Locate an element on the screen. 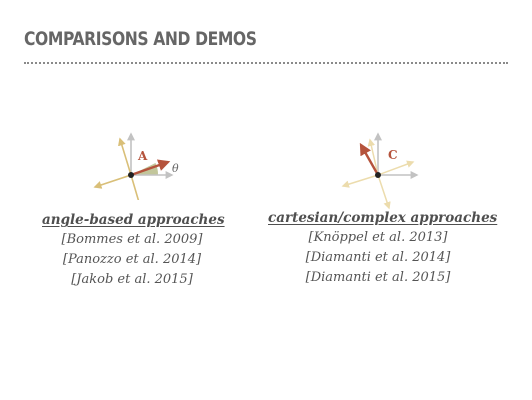  reference-item: [Diamanti et al. 2015] is located at coordinates (378, 277).